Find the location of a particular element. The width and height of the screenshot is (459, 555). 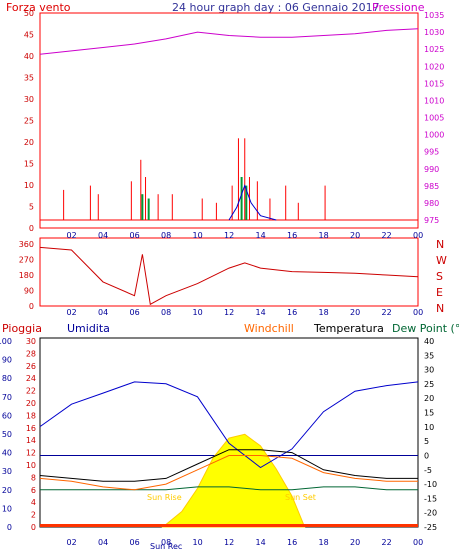

humidity-tick: 60 is located at coordinates (7, 415).